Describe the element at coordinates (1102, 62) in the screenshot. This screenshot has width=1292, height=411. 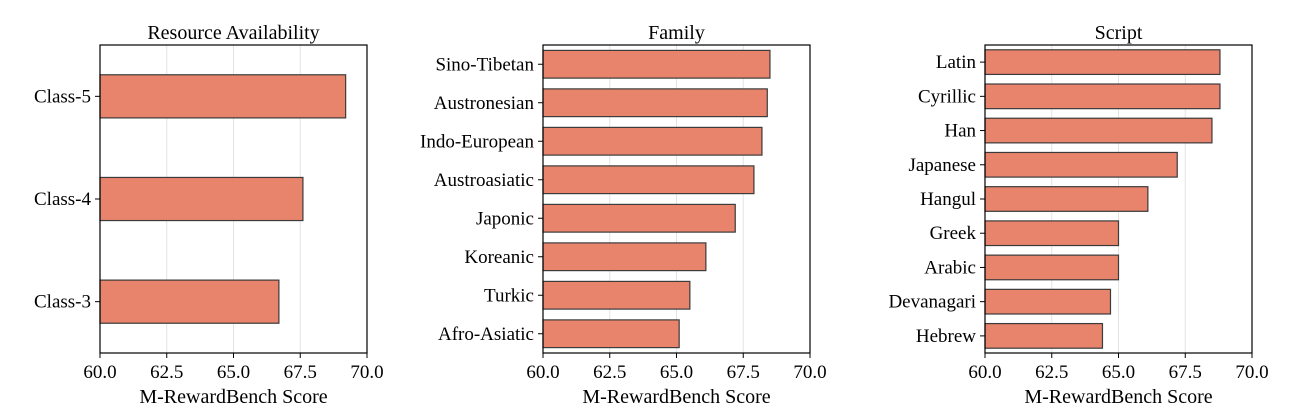
I see `bar-latin` at that location.